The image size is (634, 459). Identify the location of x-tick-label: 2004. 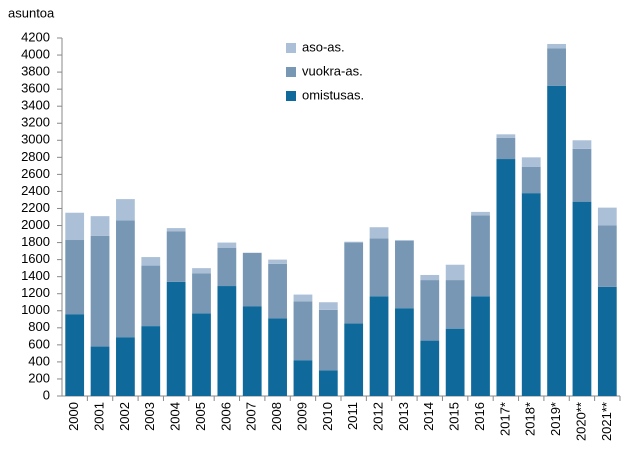
(175, 416).